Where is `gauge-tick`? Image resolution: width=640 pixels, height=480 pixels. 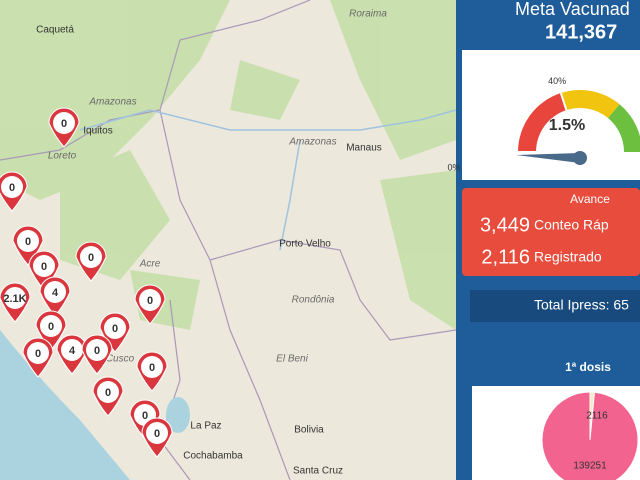
gauge-tick is located at coordinates (563, 101).